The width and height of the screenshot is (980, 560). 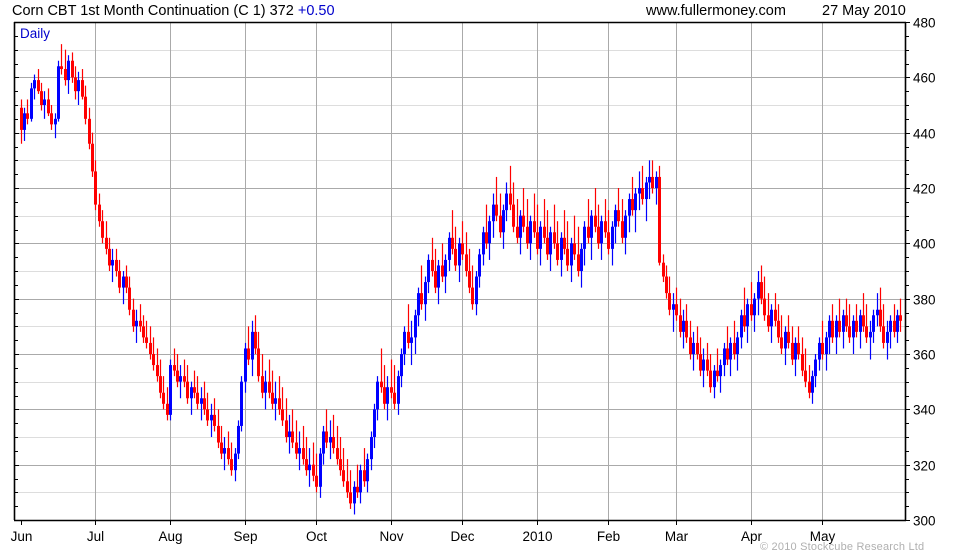 What do you see at coordinates (391, 536) in the screenshot?
I see `x-axis-label: Nov` at bounding box center [391, 536].